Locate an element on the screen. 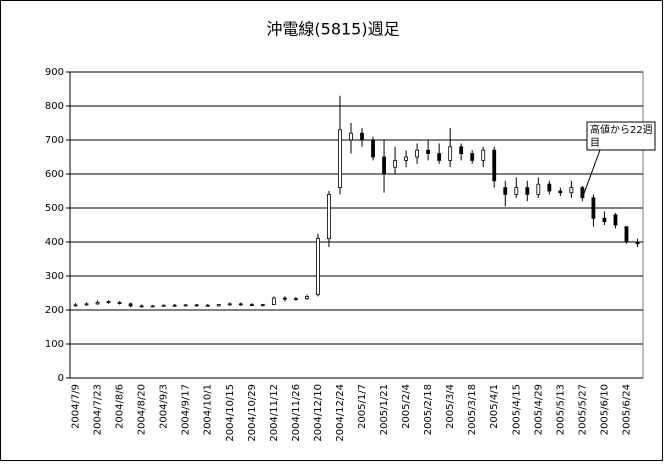  x-tick-label: 2005/3/18 is located at coordinates (472, 409).